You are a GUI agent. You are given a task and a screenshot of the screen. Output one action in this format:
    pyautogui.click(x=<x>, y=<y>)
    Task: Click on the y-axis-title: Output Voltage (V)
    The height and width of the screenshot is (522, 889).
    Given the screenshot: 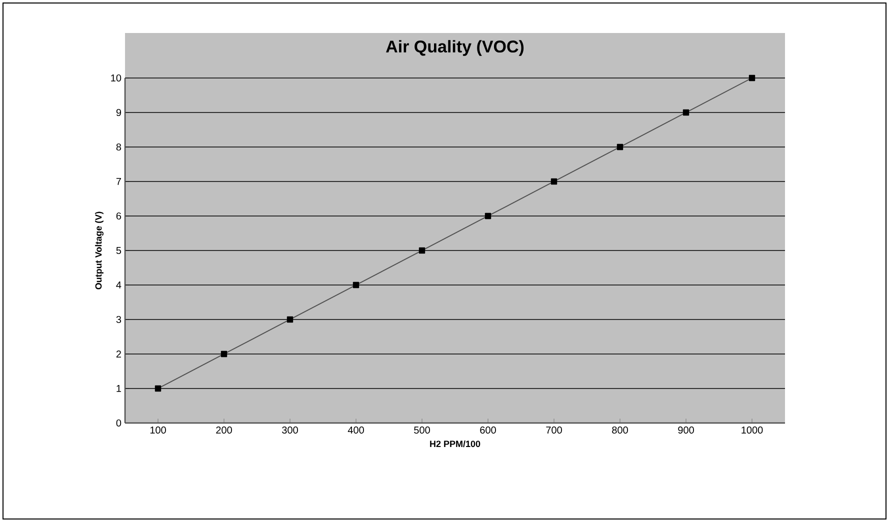 What is the action you would take?
    pyautogui.click(x=99, y=251)
    